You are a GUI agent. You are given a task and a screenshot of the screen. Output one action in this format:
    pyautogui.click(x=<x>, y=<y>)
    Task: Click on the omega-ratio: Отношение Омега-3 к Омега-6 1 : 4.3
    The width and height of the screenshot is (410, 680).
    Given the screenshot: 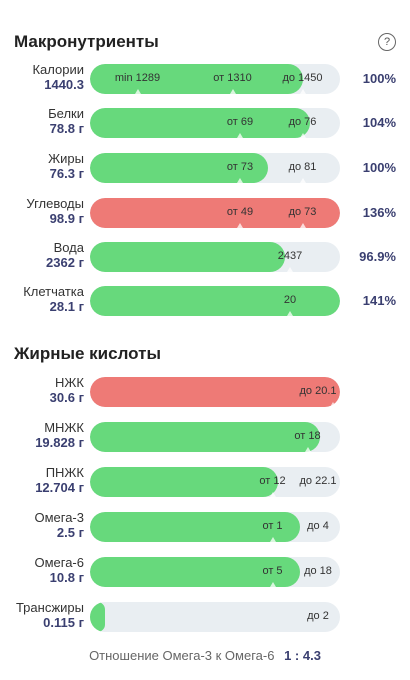 What is the action you would take?
    pyautogui.click(x=205, y=655)
    